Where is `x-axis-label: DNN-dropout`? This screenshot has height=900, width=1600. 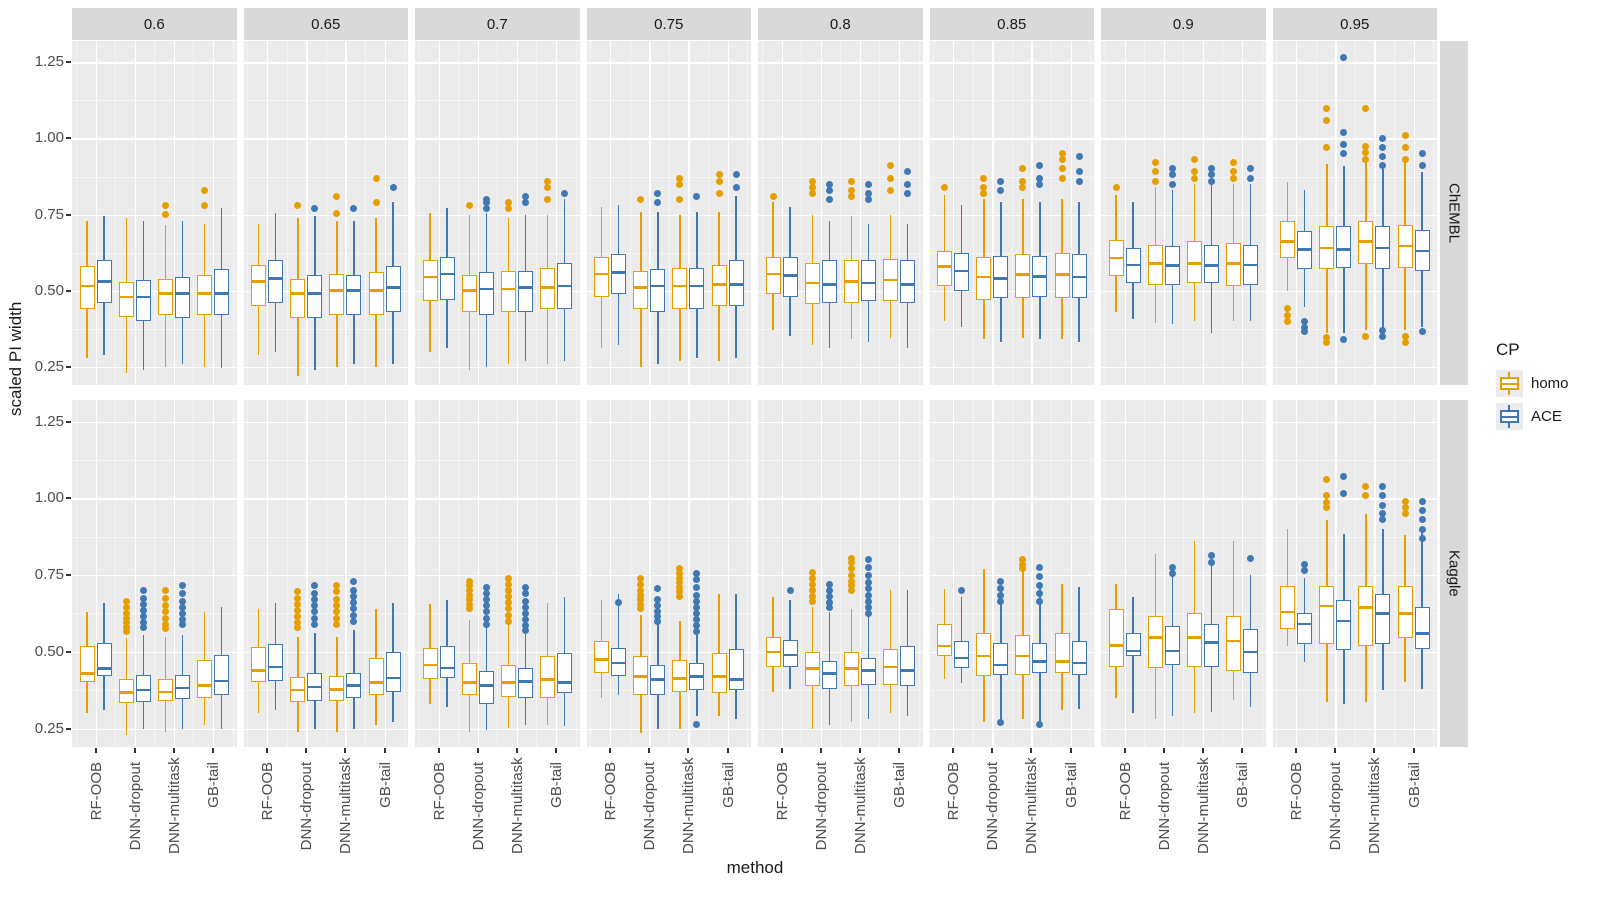 x-axis-label: DNN-dropout is located at coordinates (307, 806).